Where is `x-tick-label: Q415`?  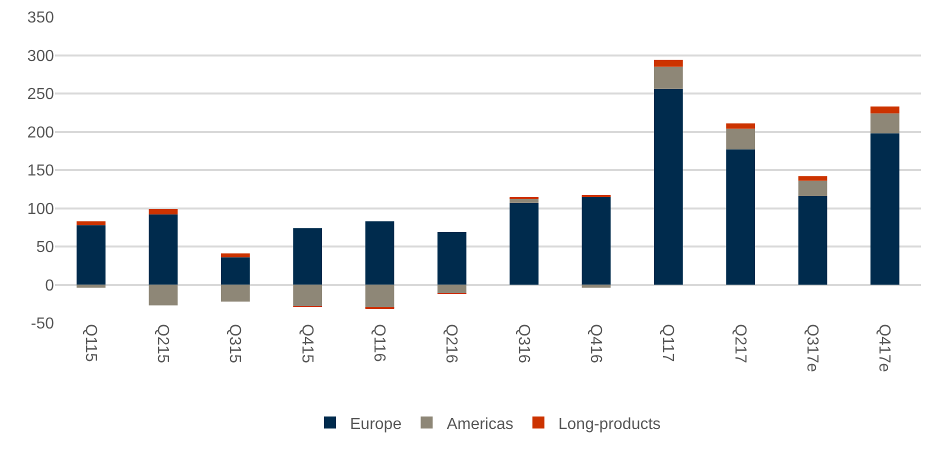 x-tick-label: Q415 is located at coordinates (307, 344).